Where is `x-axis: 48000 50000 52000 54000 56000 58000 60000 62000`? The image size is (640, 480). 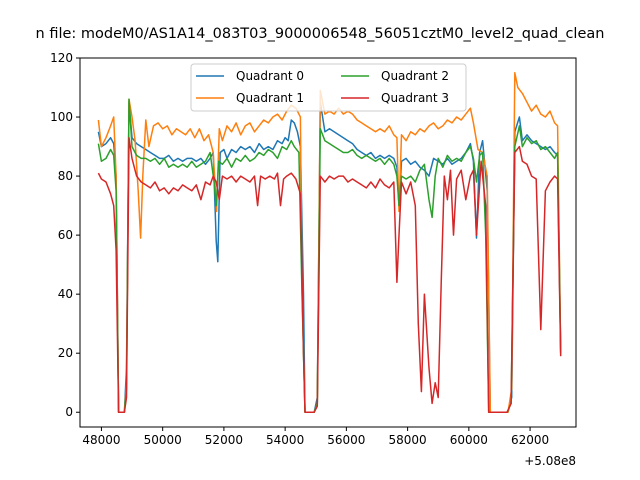
x-axis: 48000 50000 52000 54000 56000 58000 60000 62000 is located at coordinates (315, 437).